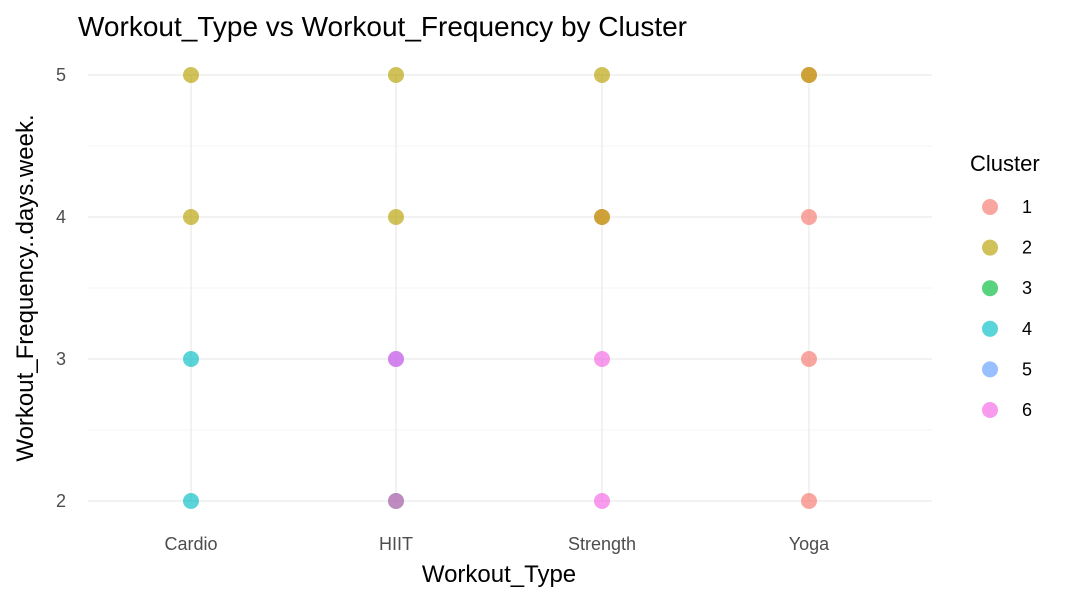 This screenshot has width=1078, height=598. What do you see at coordinates (190, 544) in the screenshot?
I see `x-tick-label: Cardio` at bounding box center [190, 544].